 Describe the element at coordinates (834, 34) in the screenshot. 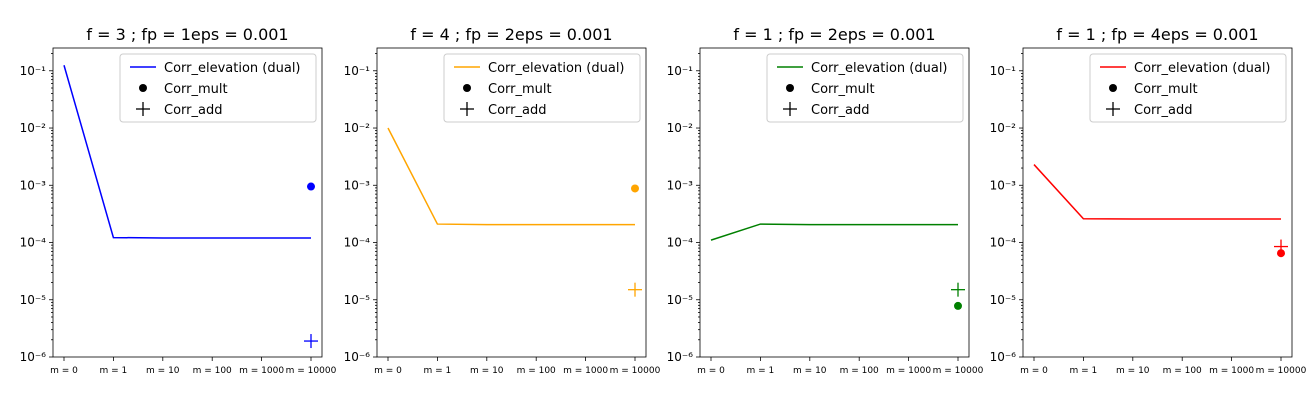

I see `chart-title: f = 1 ; fp = 2eps = 0.001` at that location.